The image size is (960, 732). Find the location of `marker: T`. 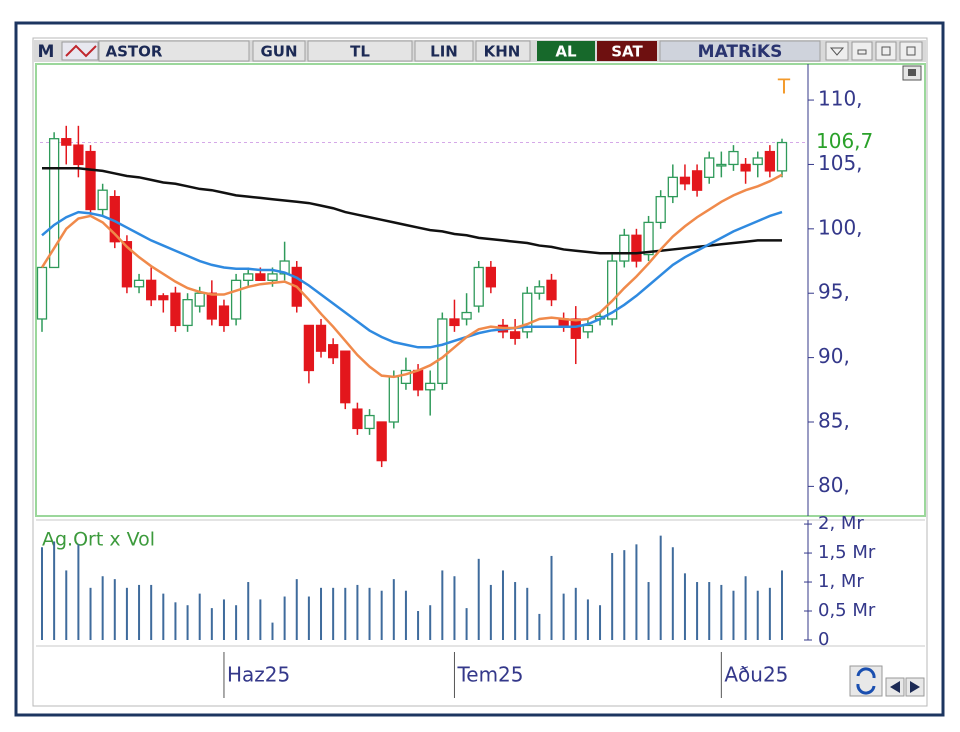

marker: T is located at coordinates (784, 87).